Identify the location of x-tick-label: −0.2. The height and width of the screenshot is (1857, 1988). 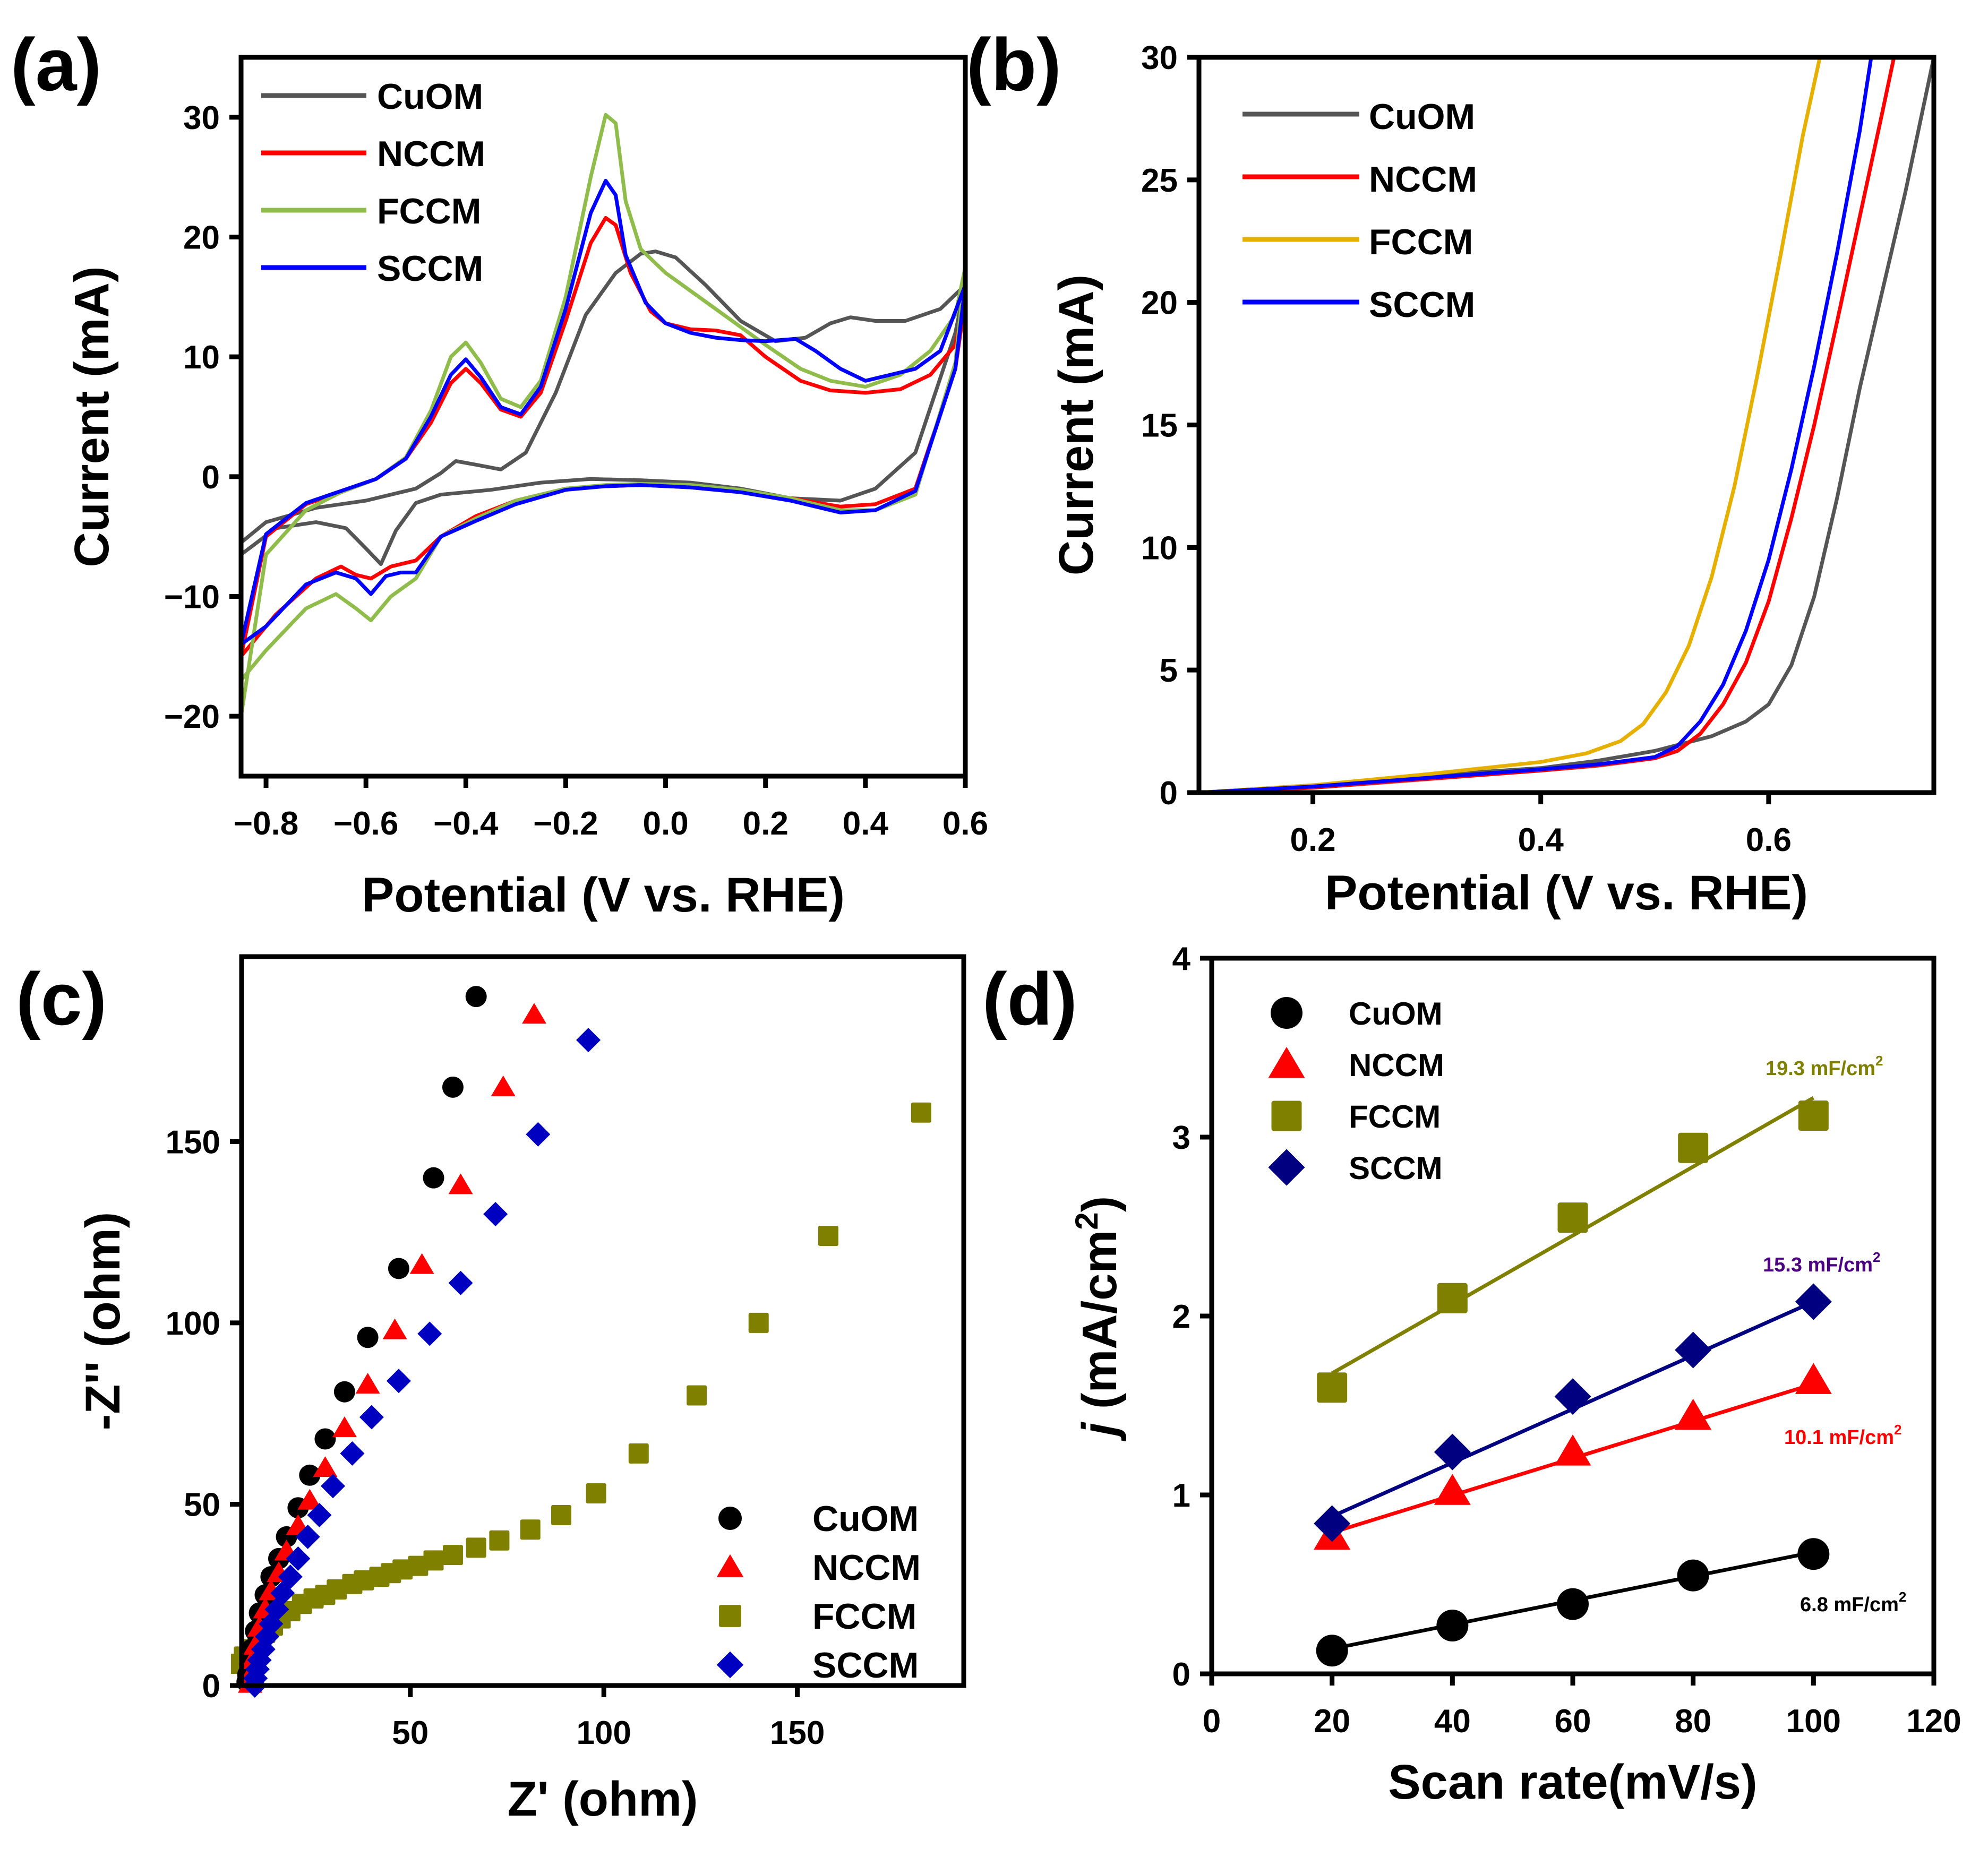
(565, 824).